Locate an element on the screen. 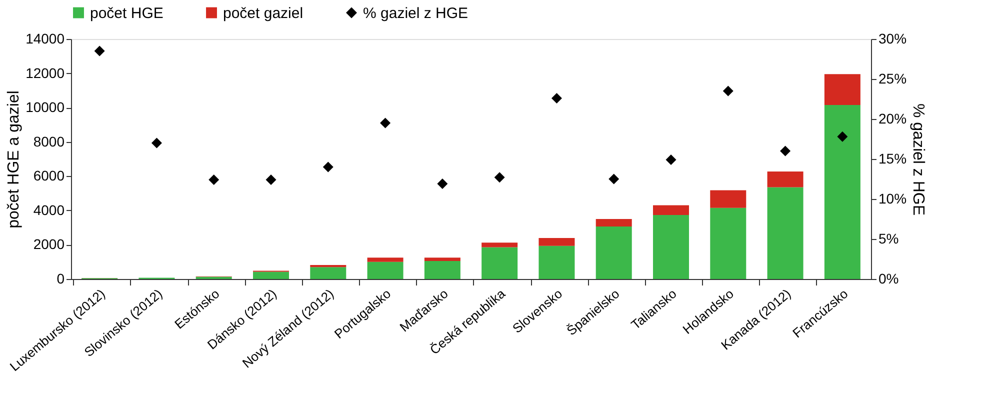 Image resolution: width=995 pixels, height=408 pixels. y-tick-label: 2000 is located at coordinates (49, 244).